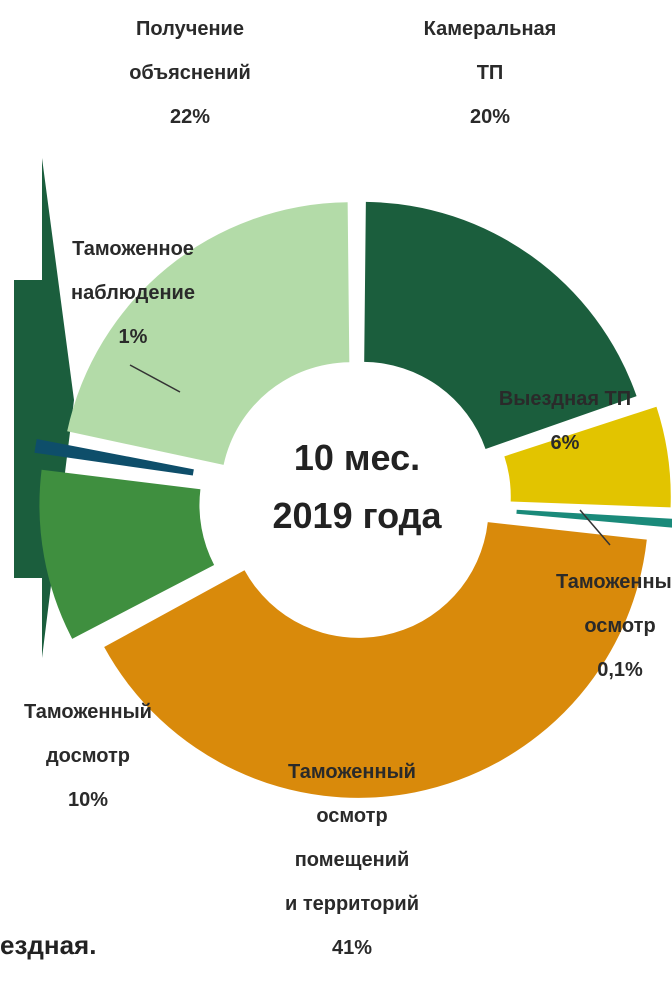 The width and height of the screenshot is (672, 982). I want to click on slice-percent: 0,1%, so click(620, 670).